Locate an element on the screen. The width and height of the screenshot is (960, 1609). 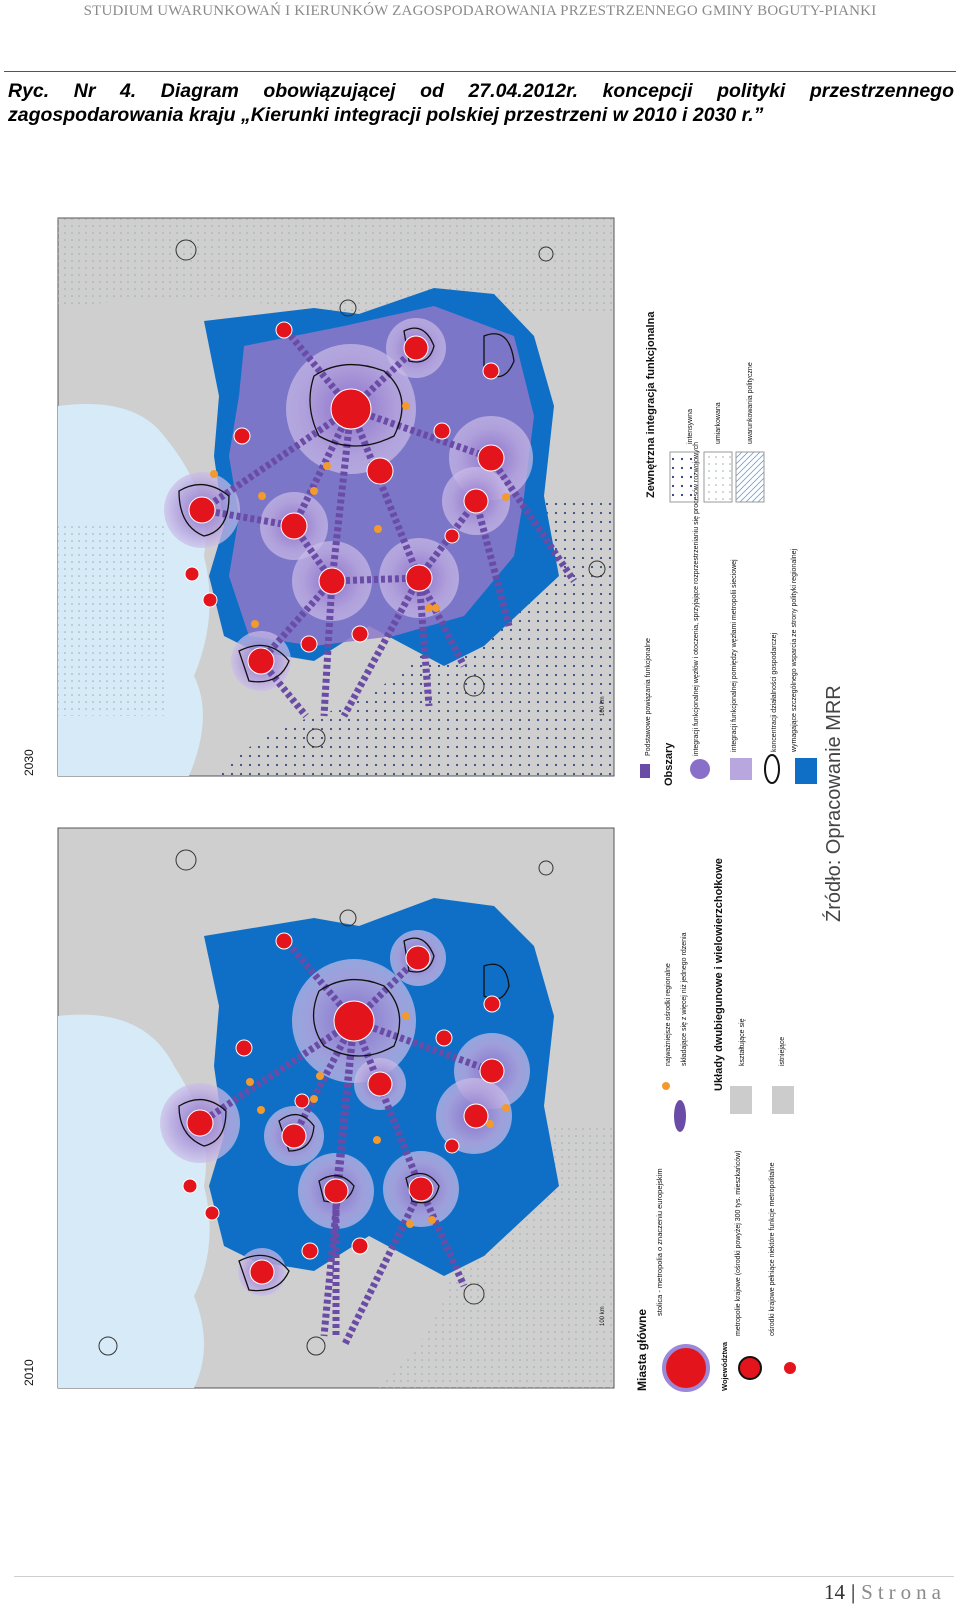
legend-cluster-symbol is located at coordinates (680, 1116).